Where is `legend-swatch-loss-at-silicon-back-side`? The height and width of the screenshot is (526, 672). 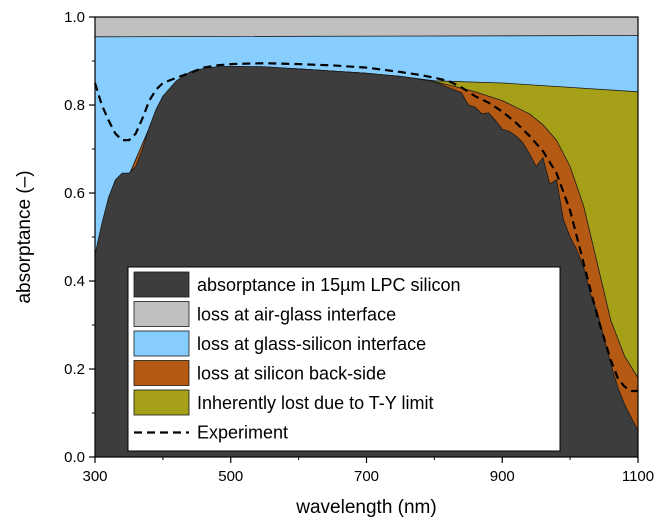 legend-swatch-loss-at-silicon-back-side is located at coordinates (161, 373).